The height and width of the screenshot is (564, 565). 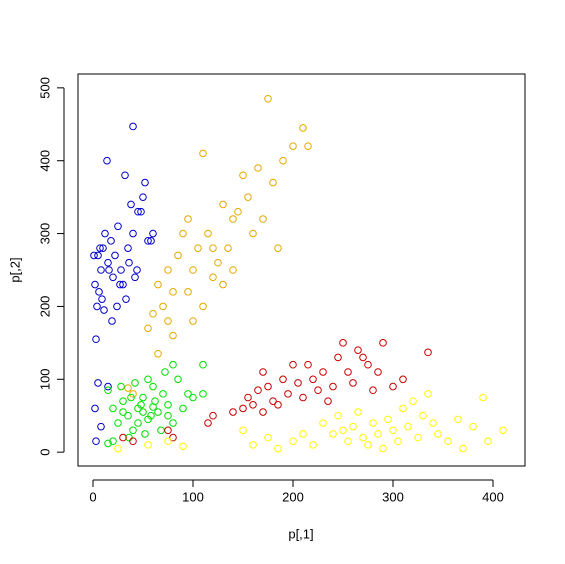 What do you see at coordinates (44, 307) in the screenshot?
I see `y-tick-label: 200` at bounding box center [44, 307].